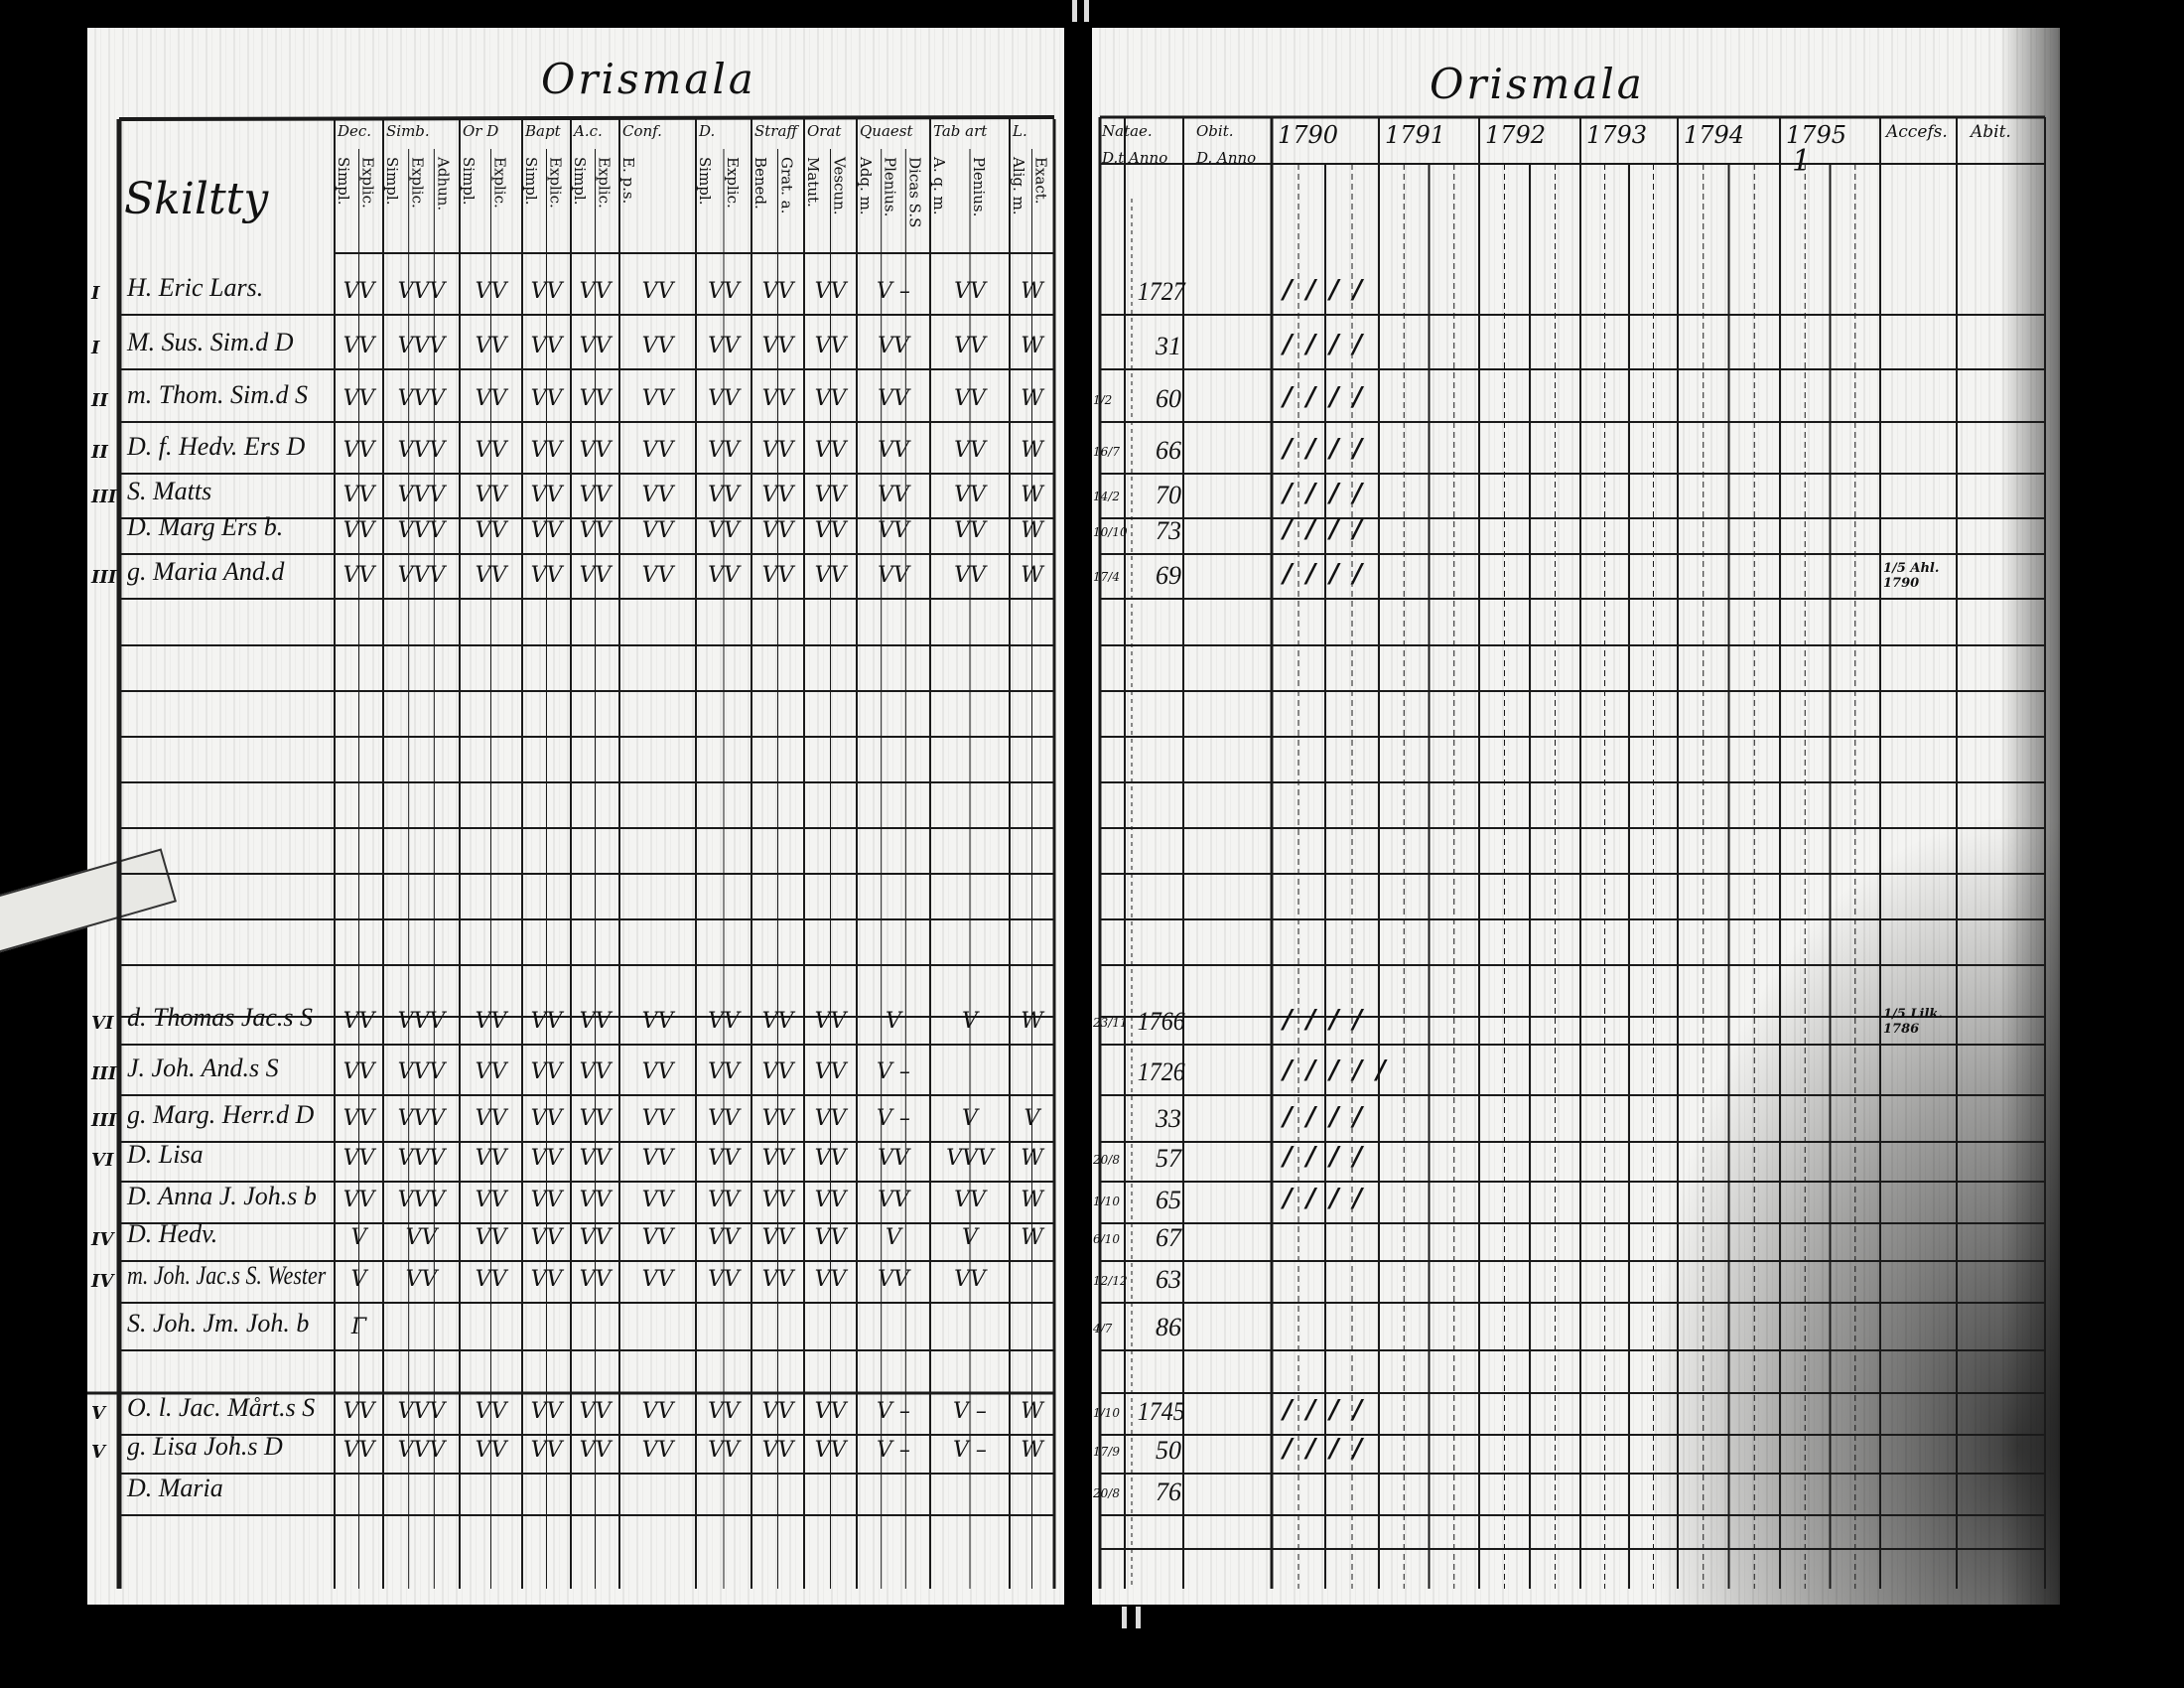  I want to click on birth-year: 60, so click(1168, 398).